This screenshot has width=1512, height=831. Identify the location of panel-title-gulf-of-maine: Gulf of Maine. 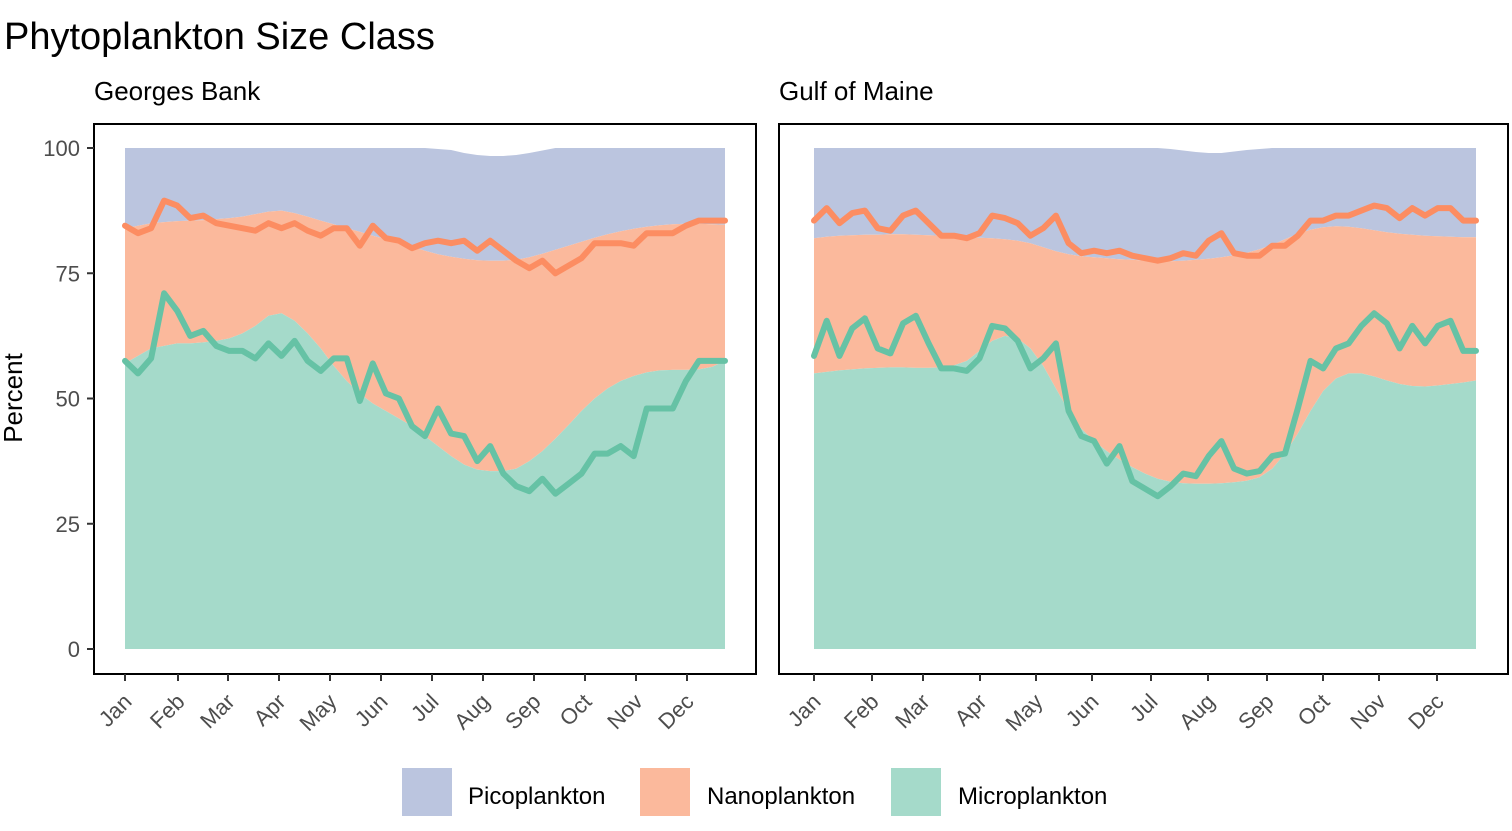
(856, 91).